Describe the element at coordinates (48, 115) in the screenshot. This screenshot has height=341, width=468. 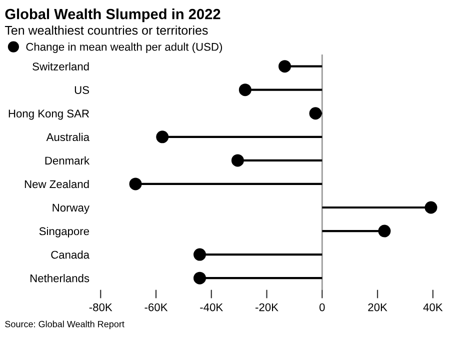
I see `y-tick-label: Hong Kong SAR` at that location.